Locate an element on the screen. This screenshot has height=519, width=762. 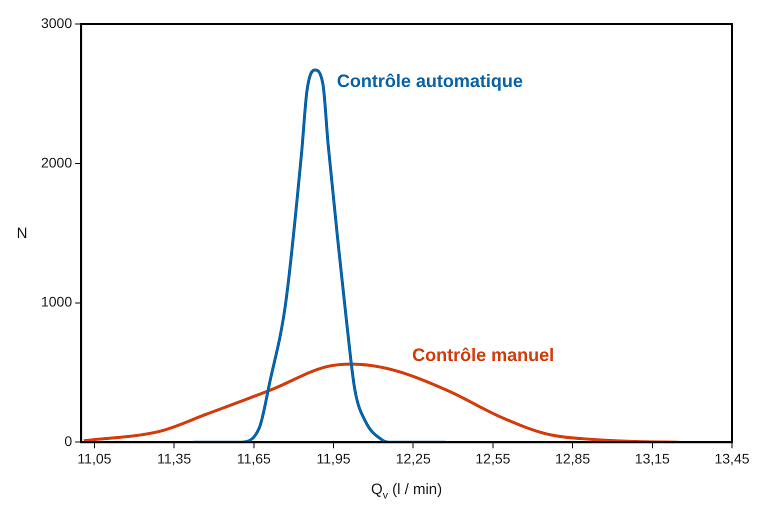
y-axis-title: N is located at coordinates (22, 233).